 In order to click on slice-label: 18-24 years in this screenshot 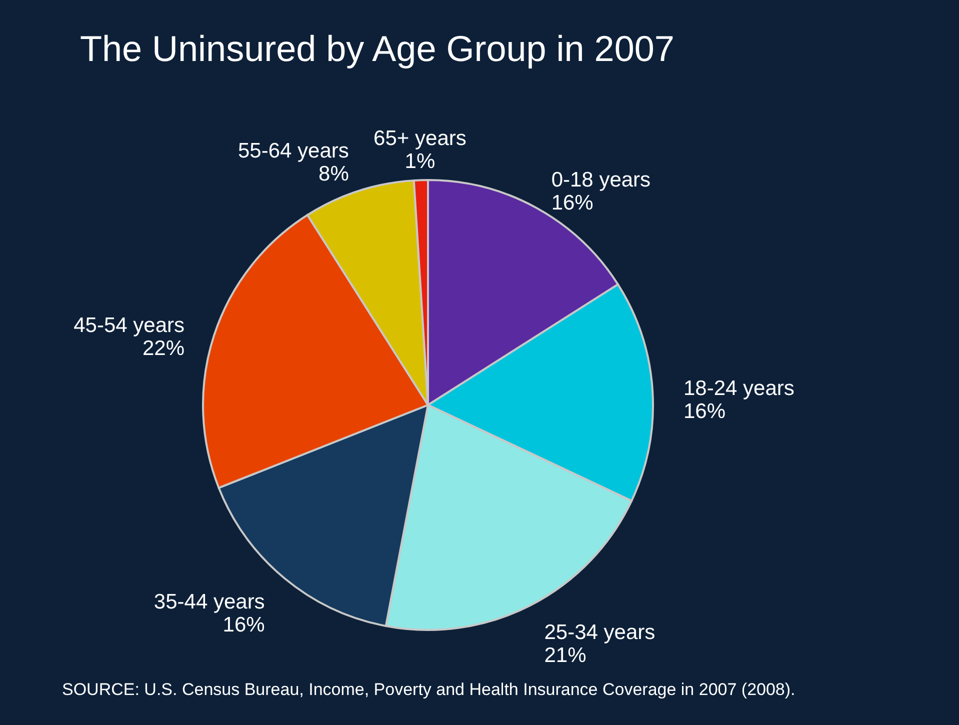, I will do `click(738, 388)`.